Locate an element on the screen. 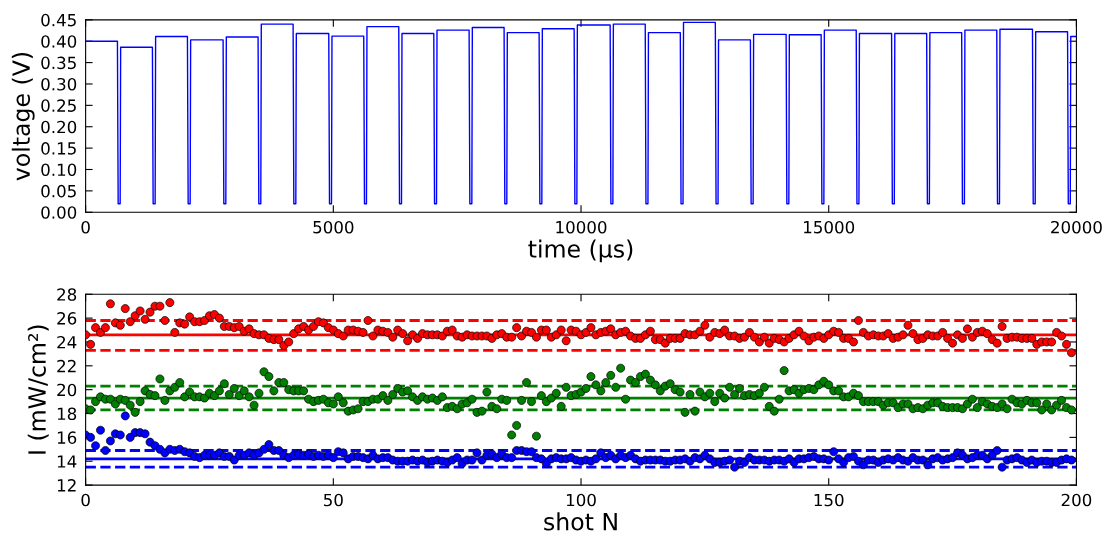 This screenshot has width=1112, height=536. x-tick-label: 20000 is located at coordinates (1076, 227).